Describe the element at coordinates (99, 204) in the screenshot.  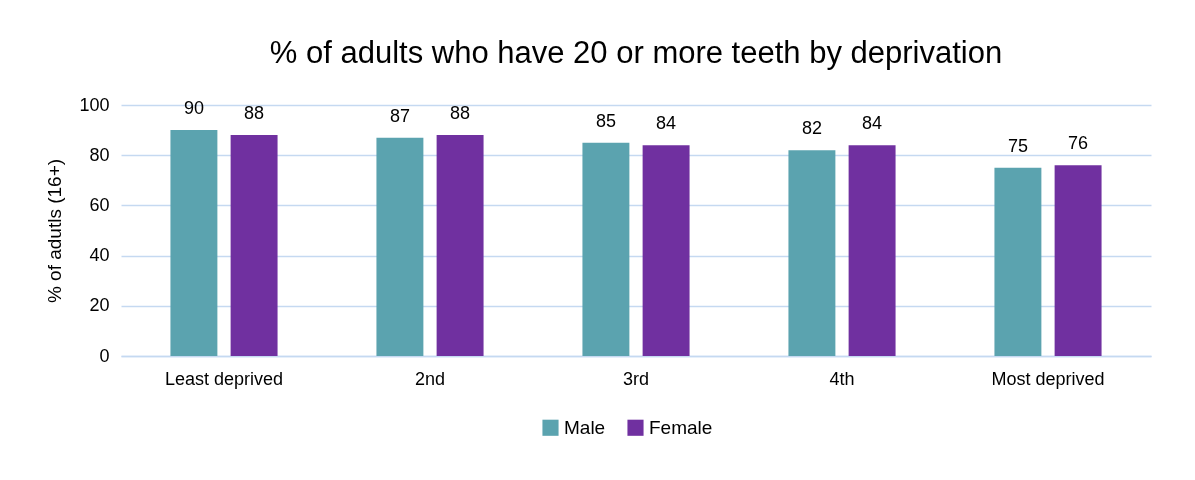
I see `y-tick-label: 60` at that location.